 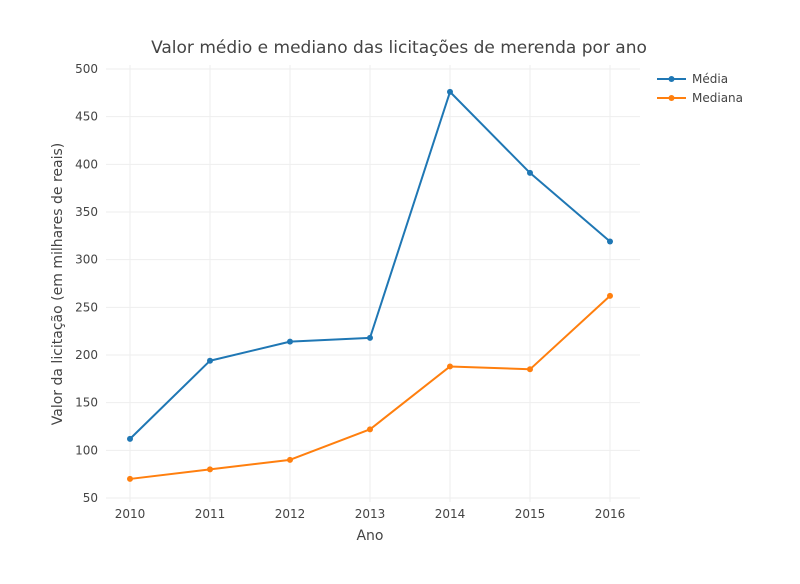 I want to click on y-tick-label: 150, so click(x=86, y=403).